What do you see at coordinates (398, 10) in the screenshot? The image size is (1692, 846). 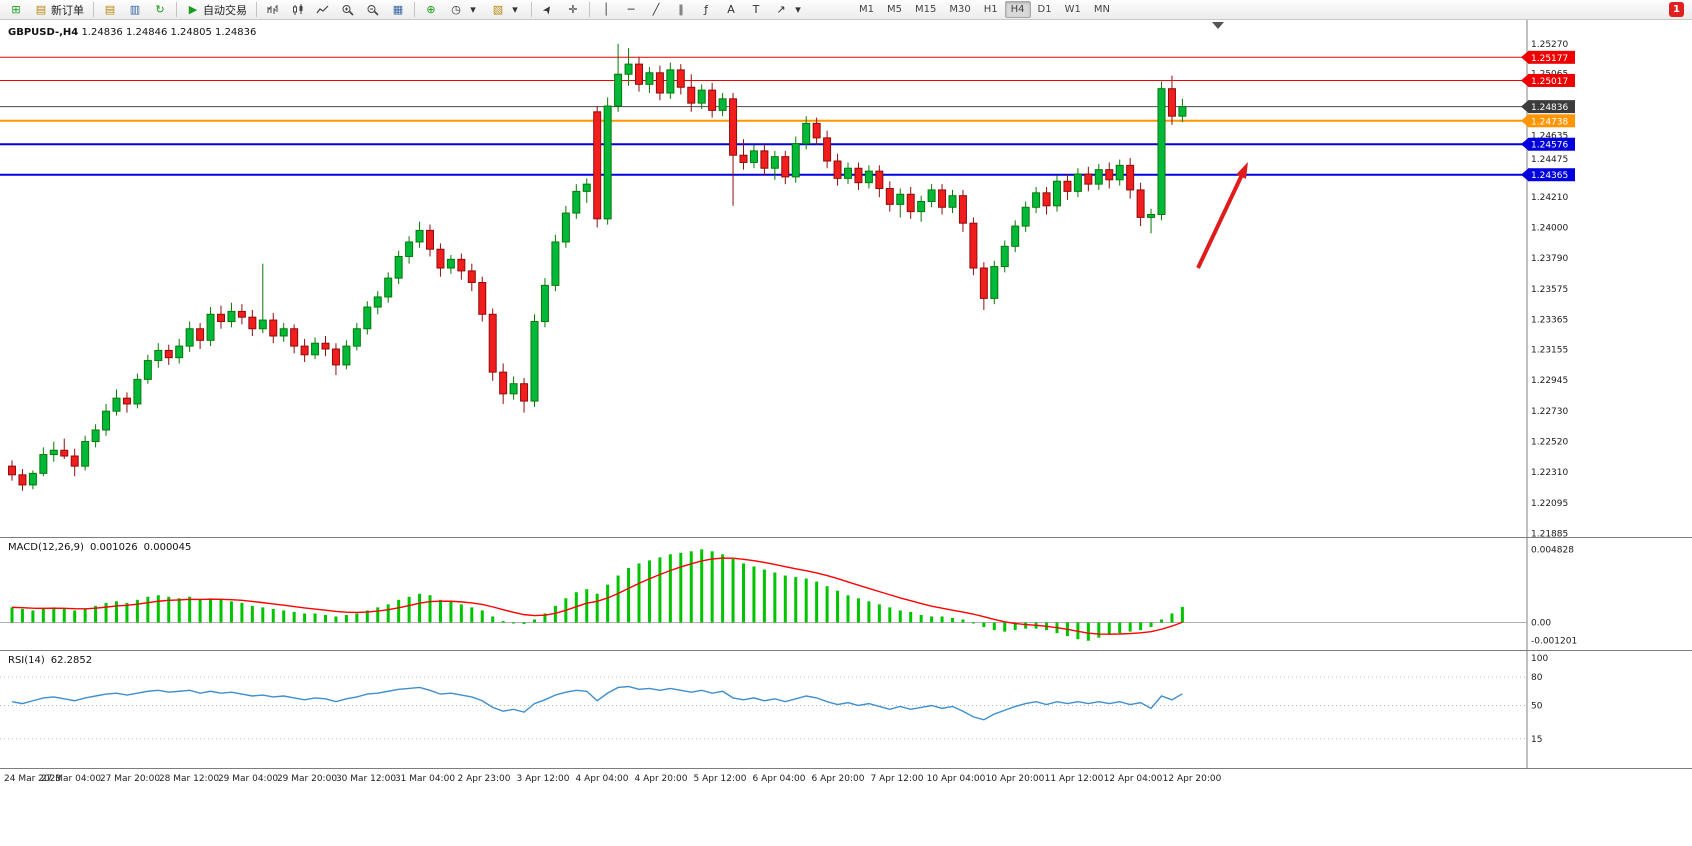 I see `tile-windows-button: ▦` at bounding box center [398, 10].